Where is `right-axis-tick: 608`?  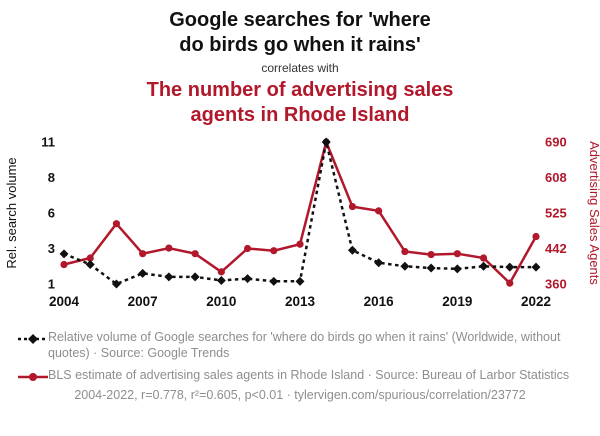
right-axis-tick: 608 is located at coordinates (556, 177).